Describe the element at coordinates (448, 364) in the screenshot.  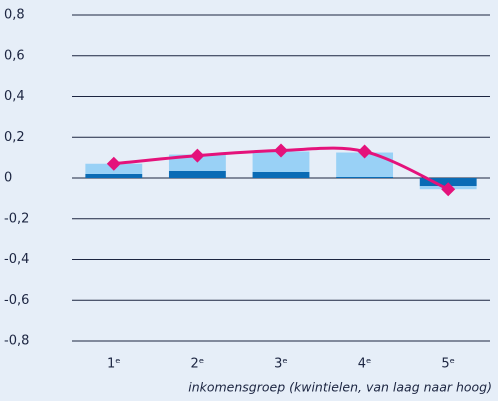
I see `x-tick-label: 5ᵉ` at that location.